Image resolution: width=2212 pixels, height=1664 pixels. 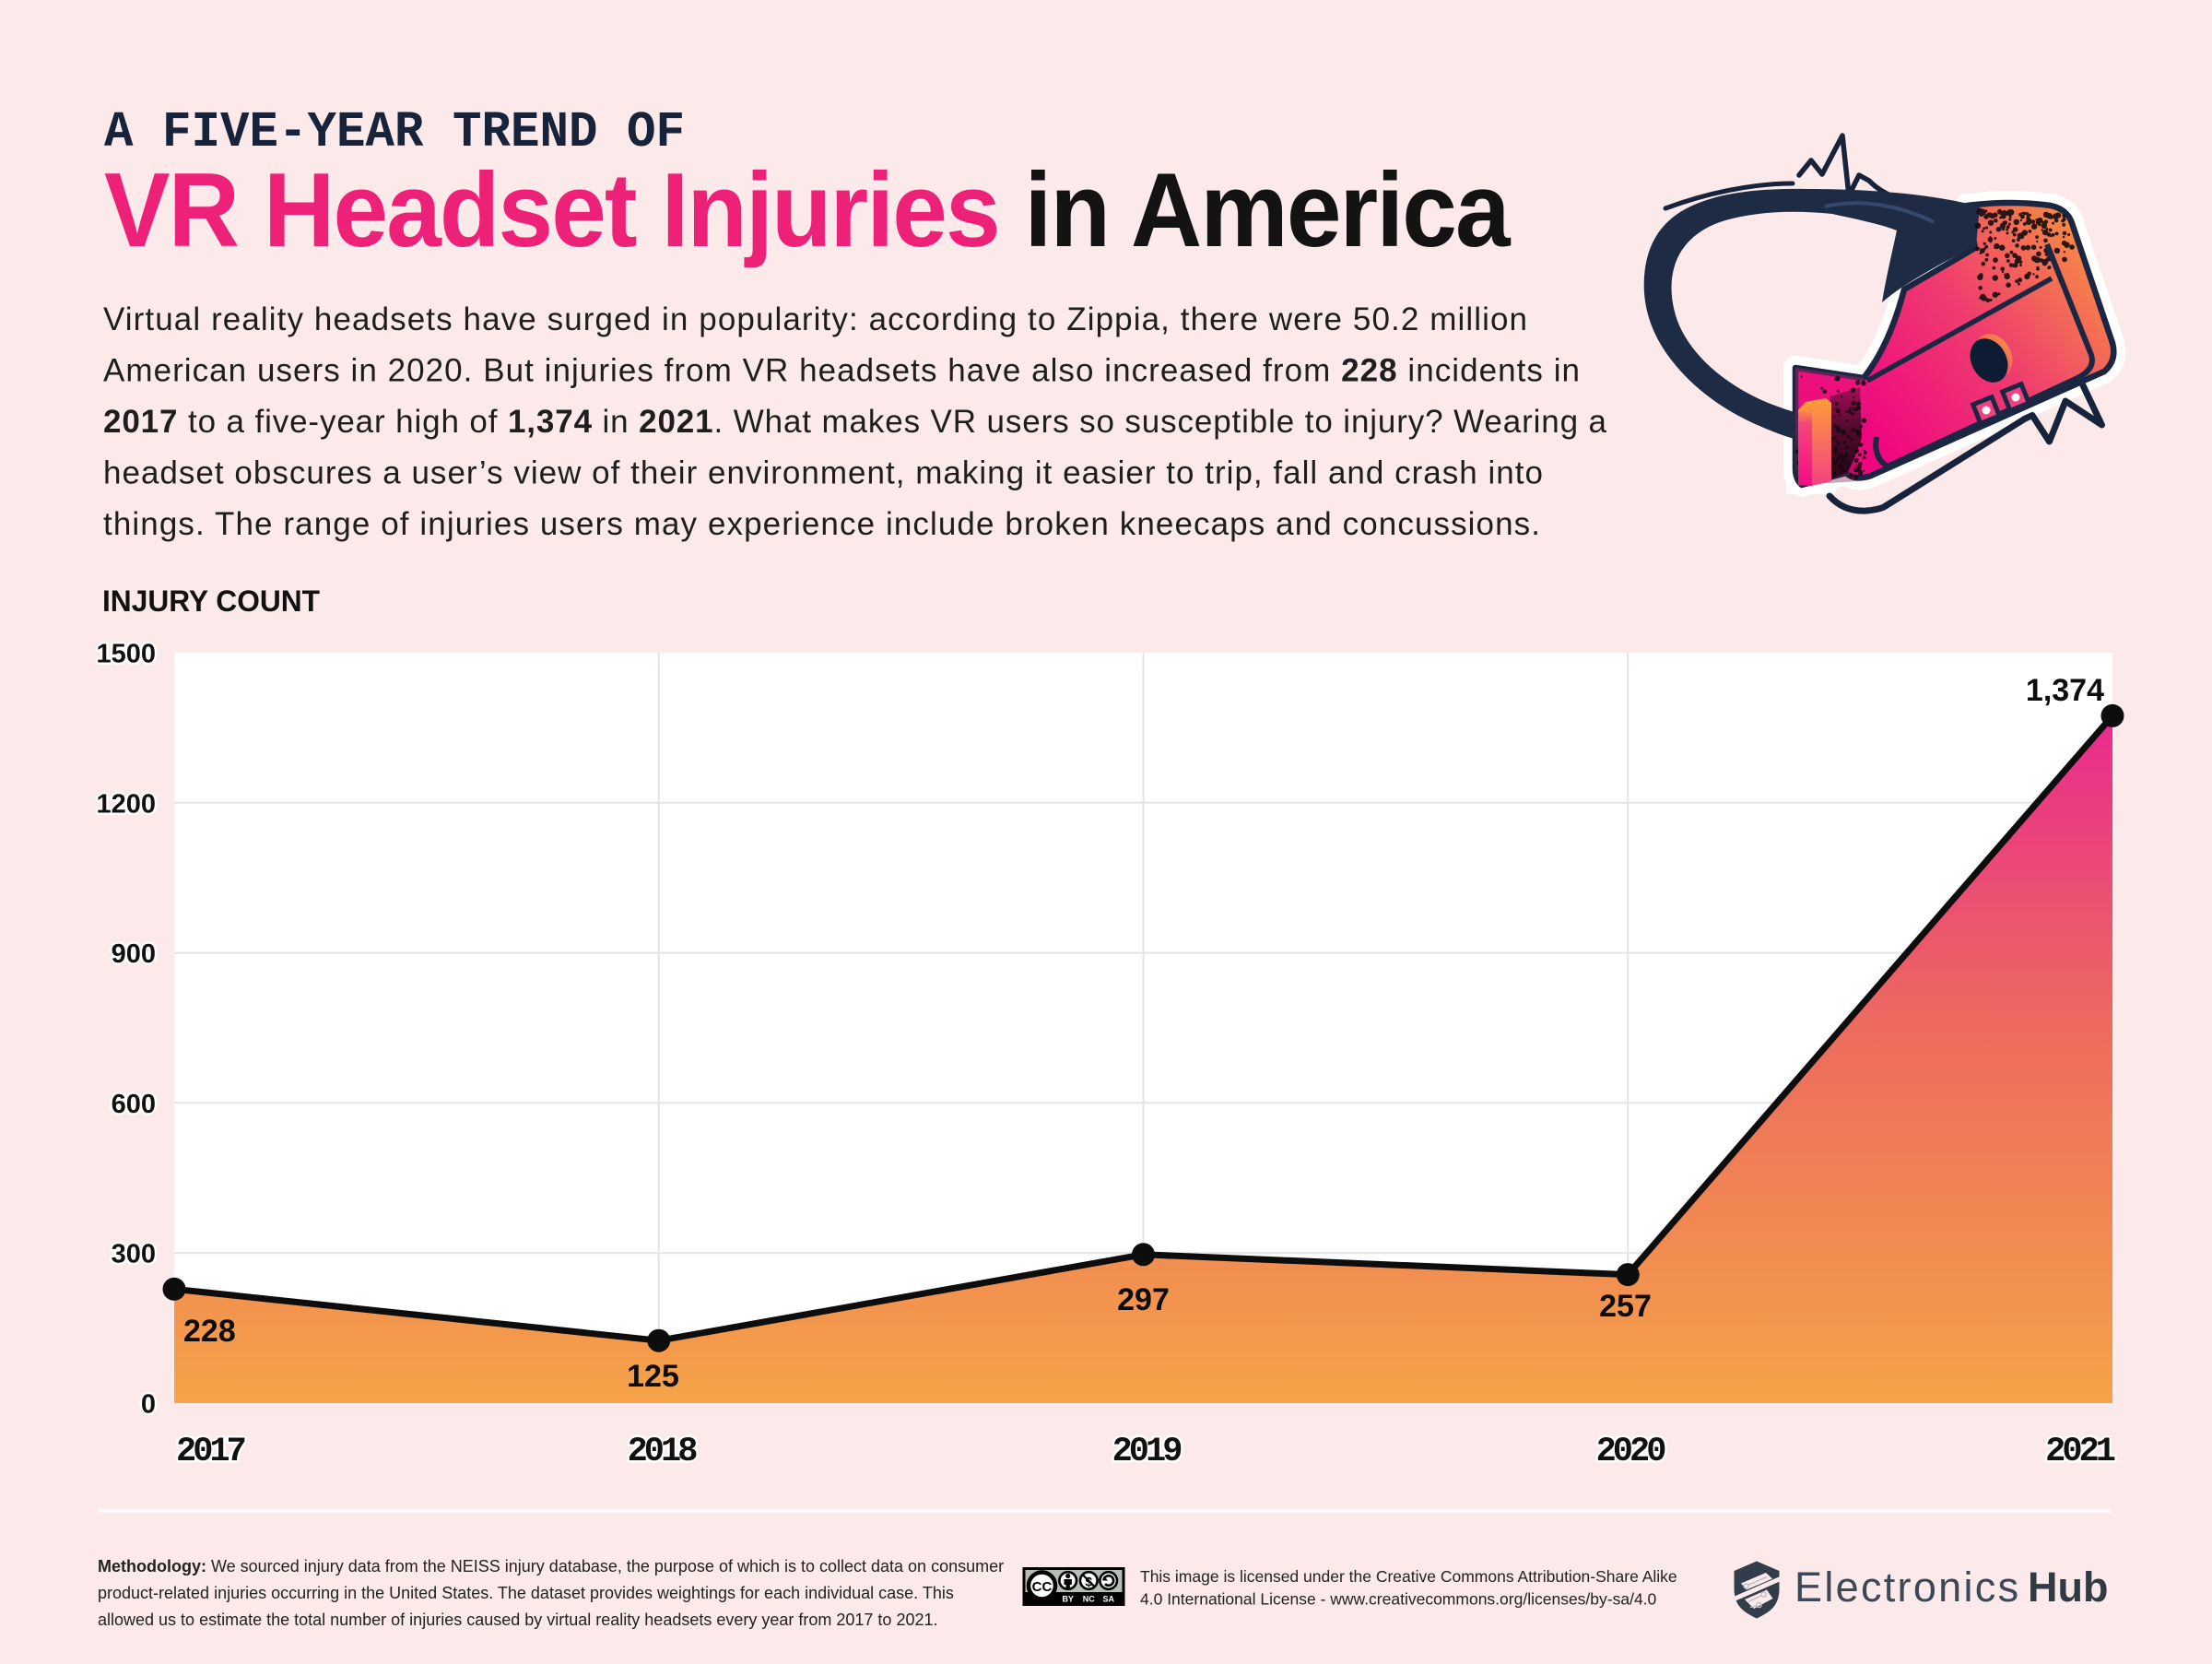 What do you see at coordinates (134, 954) in the screenshot?
I see `svg-text: 900` at bounding box center [134, 954].